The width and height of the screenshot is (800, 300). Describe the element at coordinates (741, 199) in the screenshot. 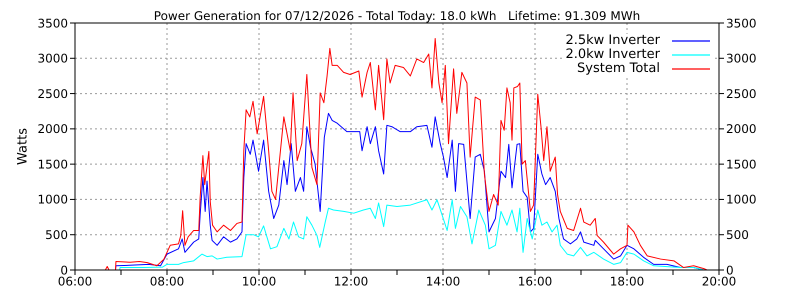

I see `y2-tick-label: 1000` at that location.